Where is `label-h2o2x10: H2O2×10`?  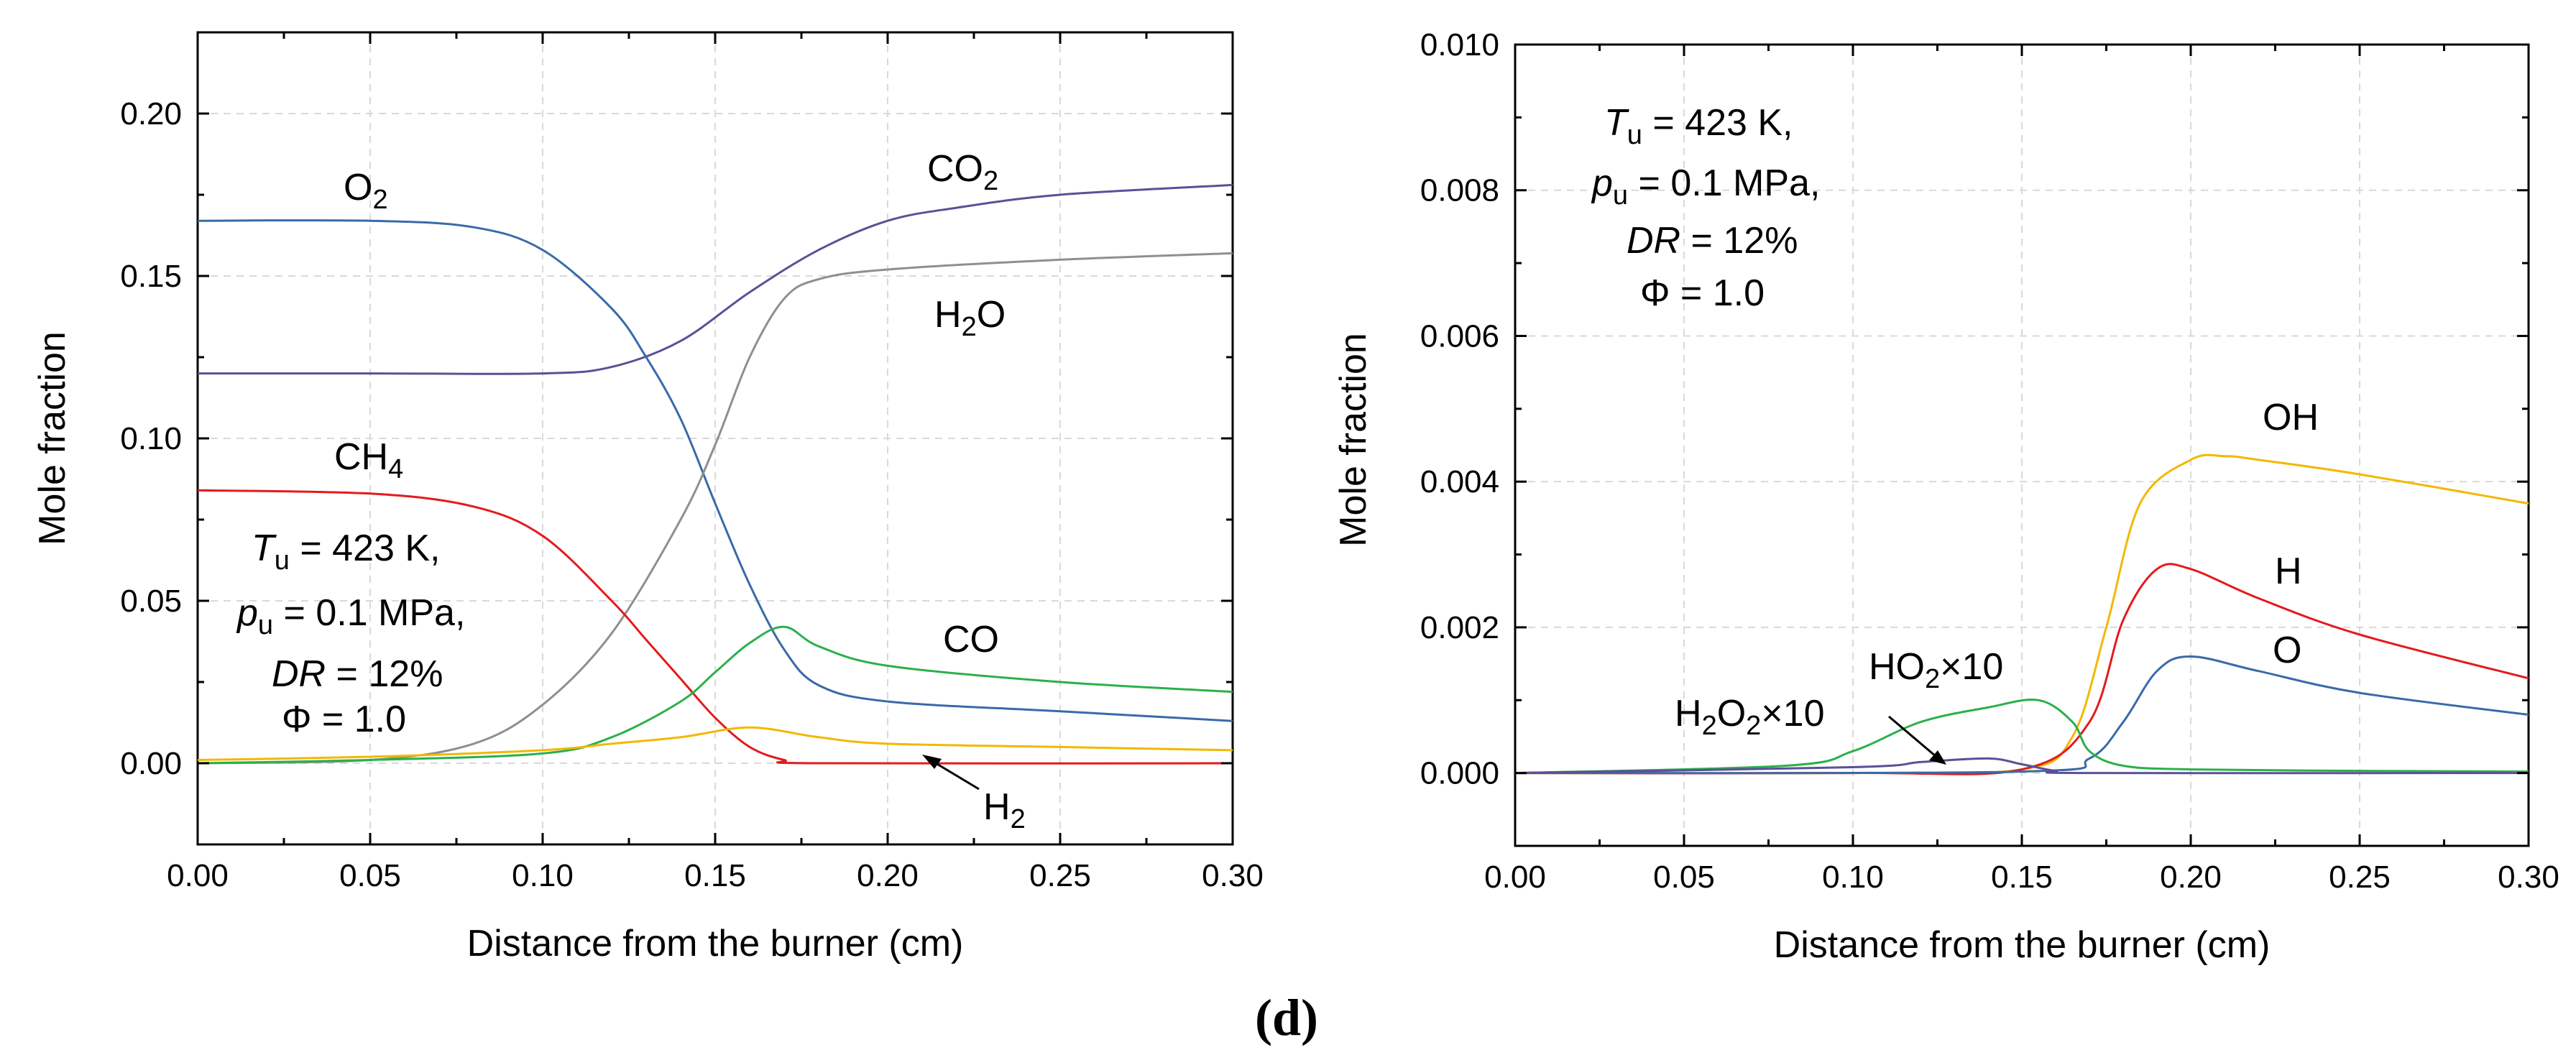 label-h2o2x10: H2O2×10 is located at coordinates (1750, 717).